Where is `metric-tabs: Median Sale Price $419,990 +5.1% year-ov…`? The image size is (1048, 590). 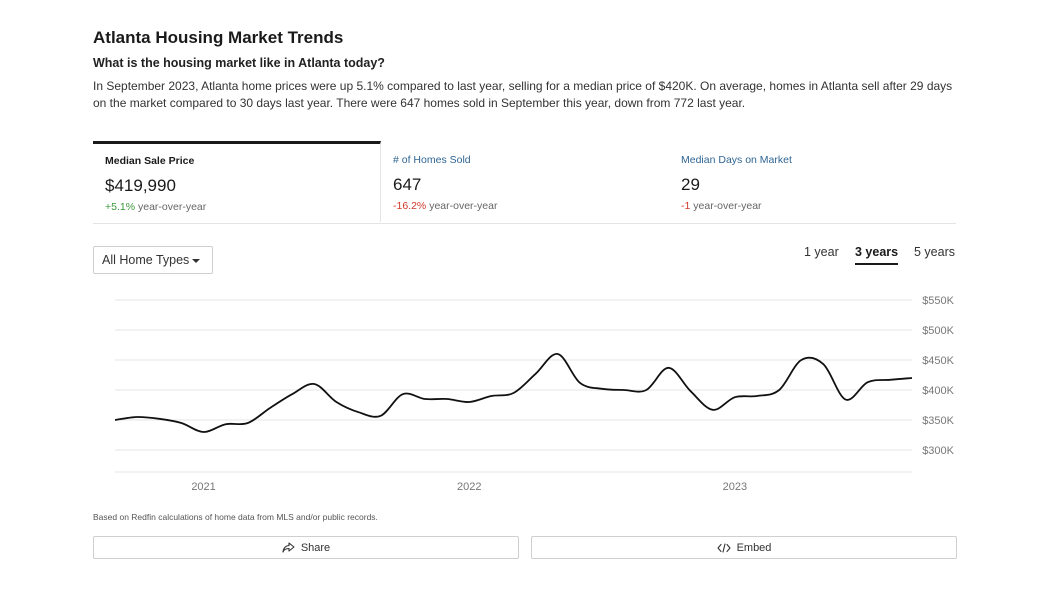
metric-tabs: Median Sale Price $419,990 +5.1% year-ov… is located at coordinates (524, 182).